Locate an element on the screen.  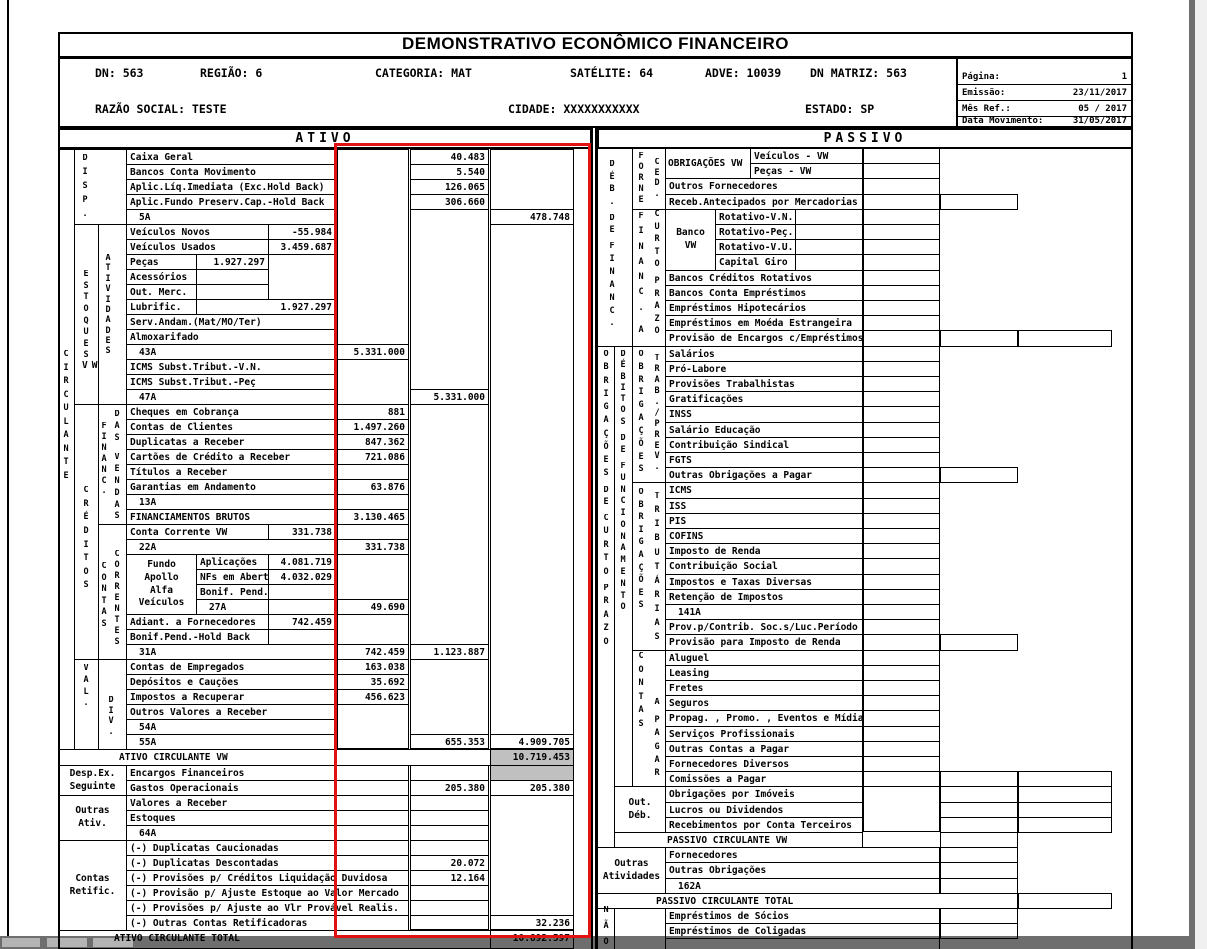
inner-value-cell: -55.984 is located at coordinates (302, 232).